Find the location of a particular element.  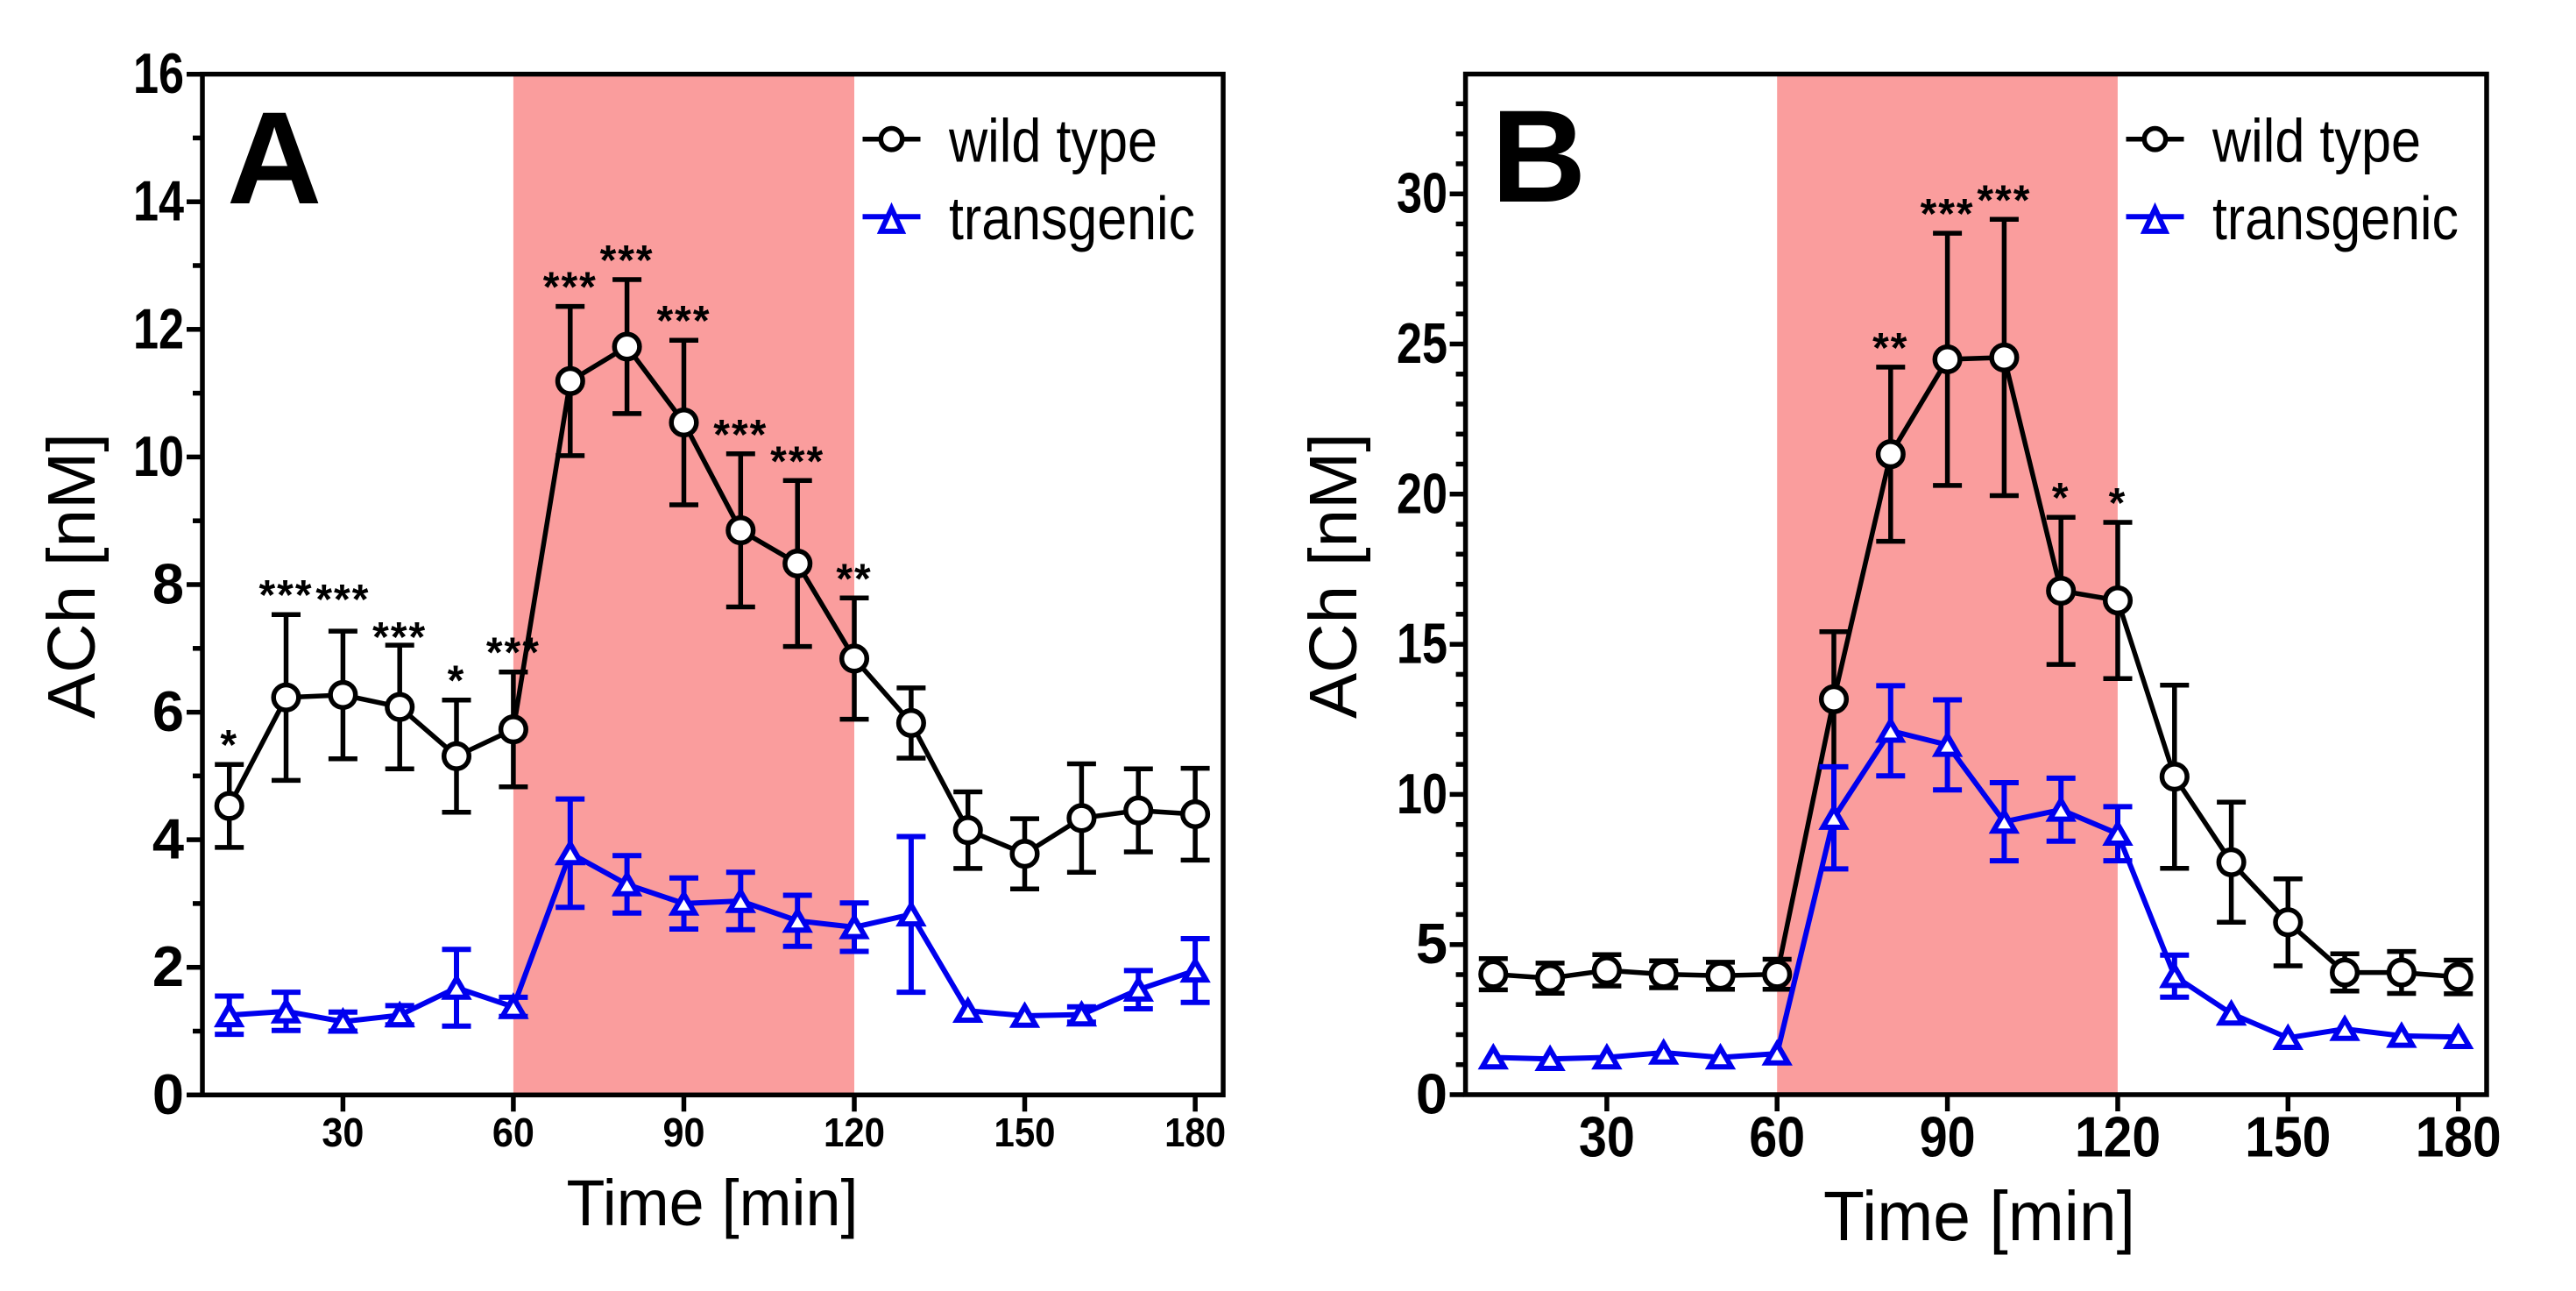

svg-text: 16 is located at coordinates (158, 73).